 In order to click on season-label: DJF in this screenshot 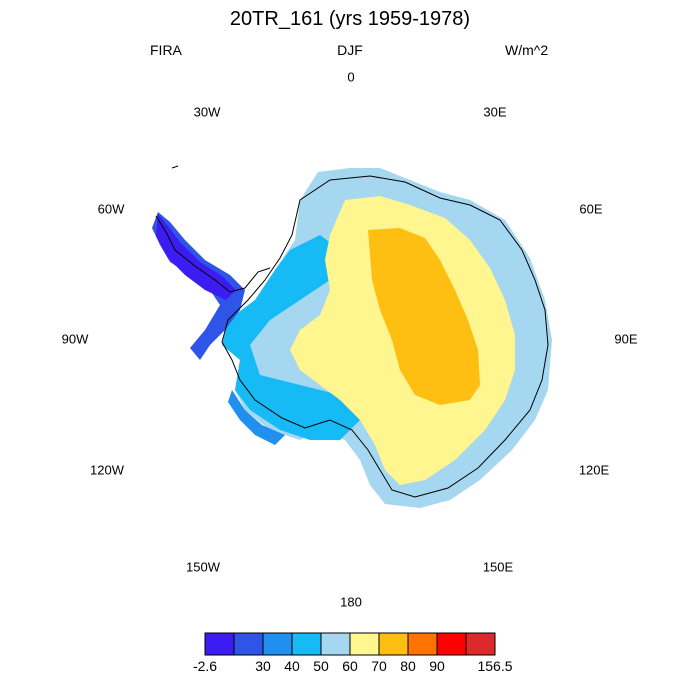, I will do `click(350, 50)`.